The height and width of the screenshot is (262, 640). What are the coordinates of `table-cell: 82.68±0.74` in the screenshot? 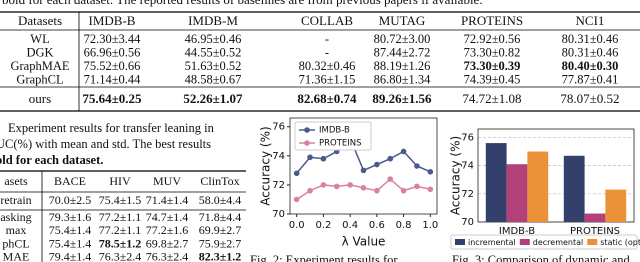 It's located at (327, 98).